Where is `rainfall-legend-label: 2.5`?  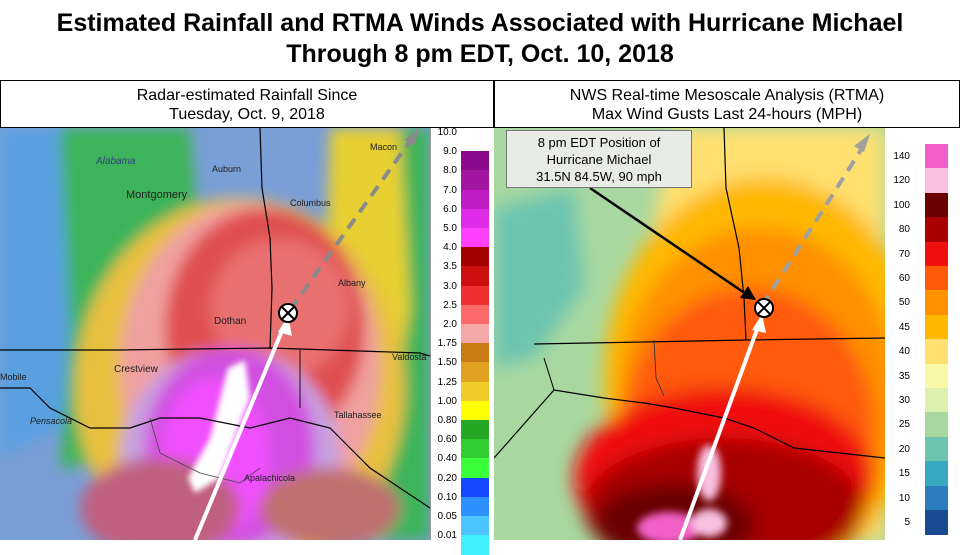
rainfall-legend-label: 2.5 is located at coordinates (450, 305).